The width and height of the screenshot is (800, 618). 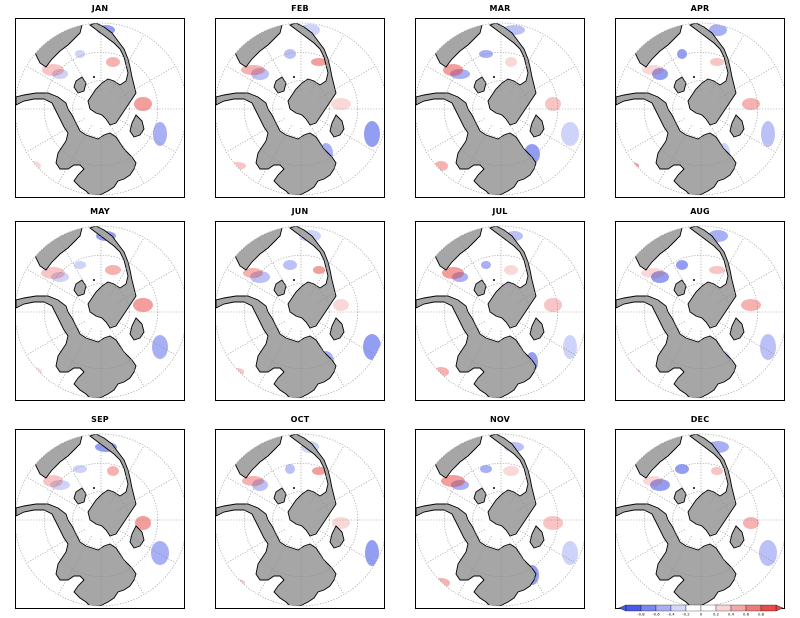 I want to click on panel-dec: DEC, so click(x=700, y=512).